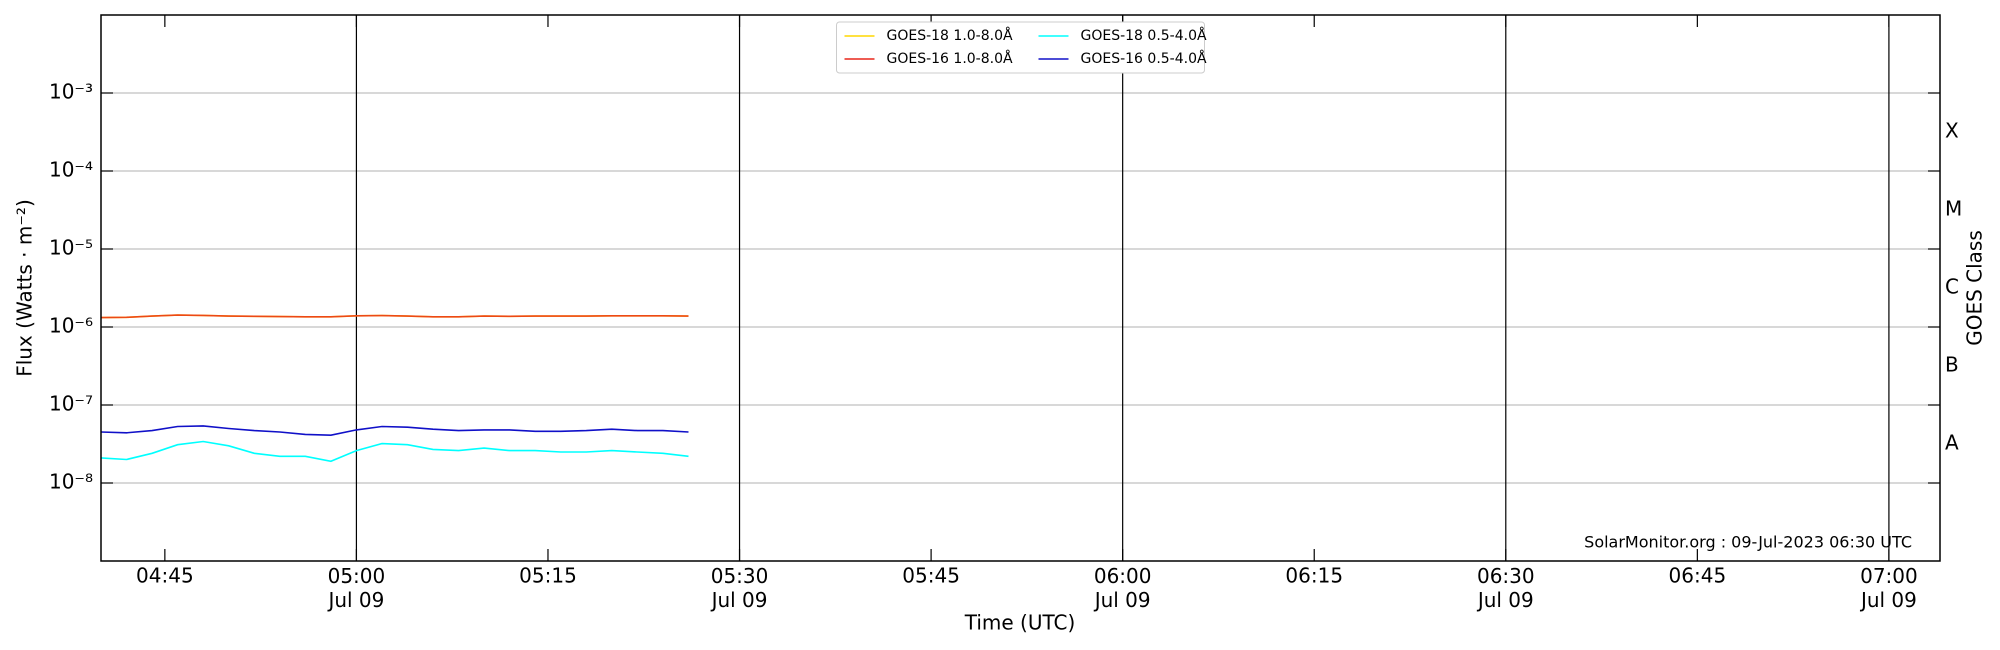 The image size is (2000, 650). I want to click on y-tick-label: 10⁻⁶, so click(71, 326).